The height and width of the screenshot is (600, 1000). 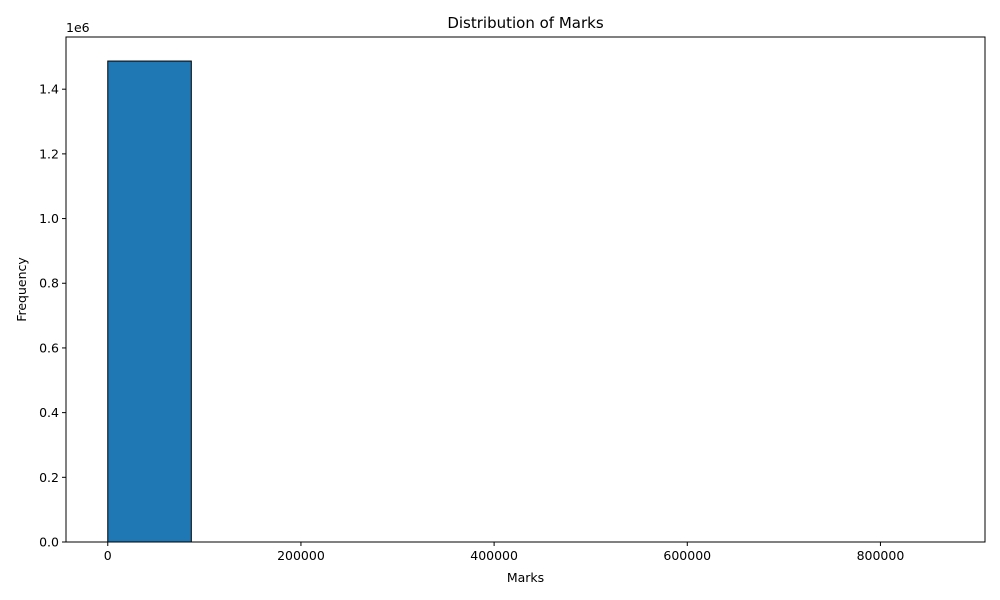 I want to click on y-axis-ticks: 0.0 0.2 0.4 0.6 0.8 1.0 1.2 1.4, so click(x=52, y=316).